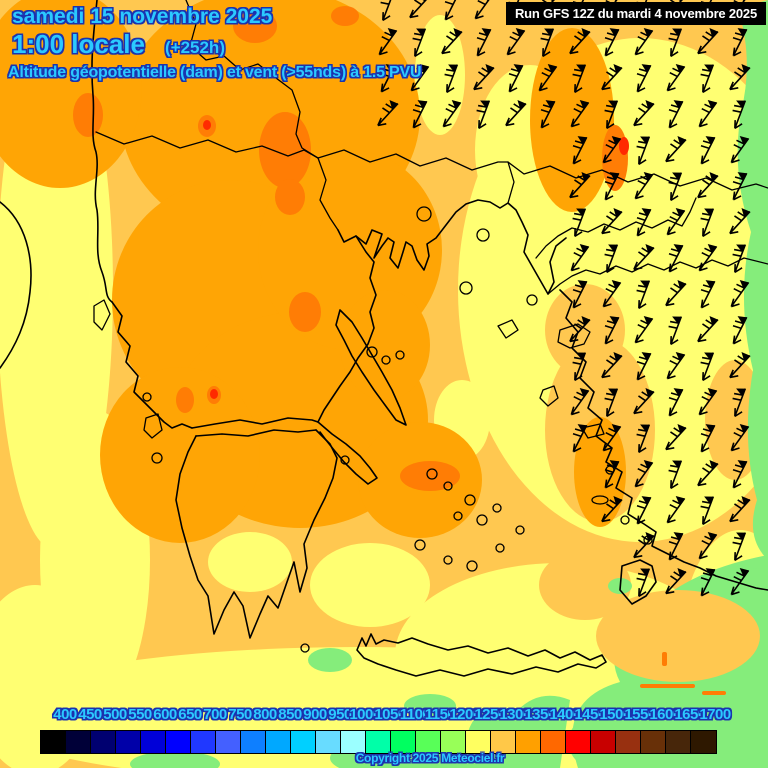 Image resolution: width=768 pixels, height=768 pixels. I want to click on color-scale-value: 600, so click(165, 714).